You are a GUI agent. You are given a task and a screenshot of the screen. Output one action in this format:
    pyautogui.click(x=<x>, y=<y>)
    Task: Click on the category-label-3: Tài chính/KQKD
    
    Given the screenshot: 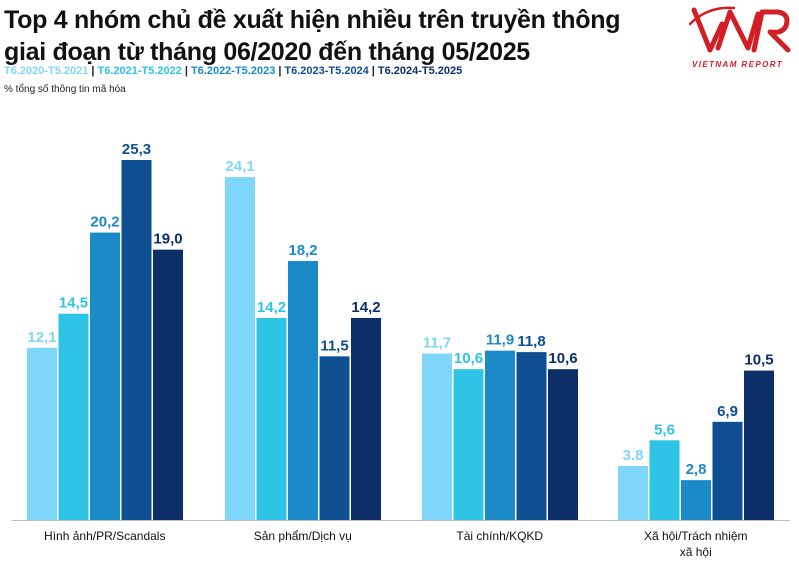 What is the action you would take?
    pyautogui.click(x=499, y=536)
    